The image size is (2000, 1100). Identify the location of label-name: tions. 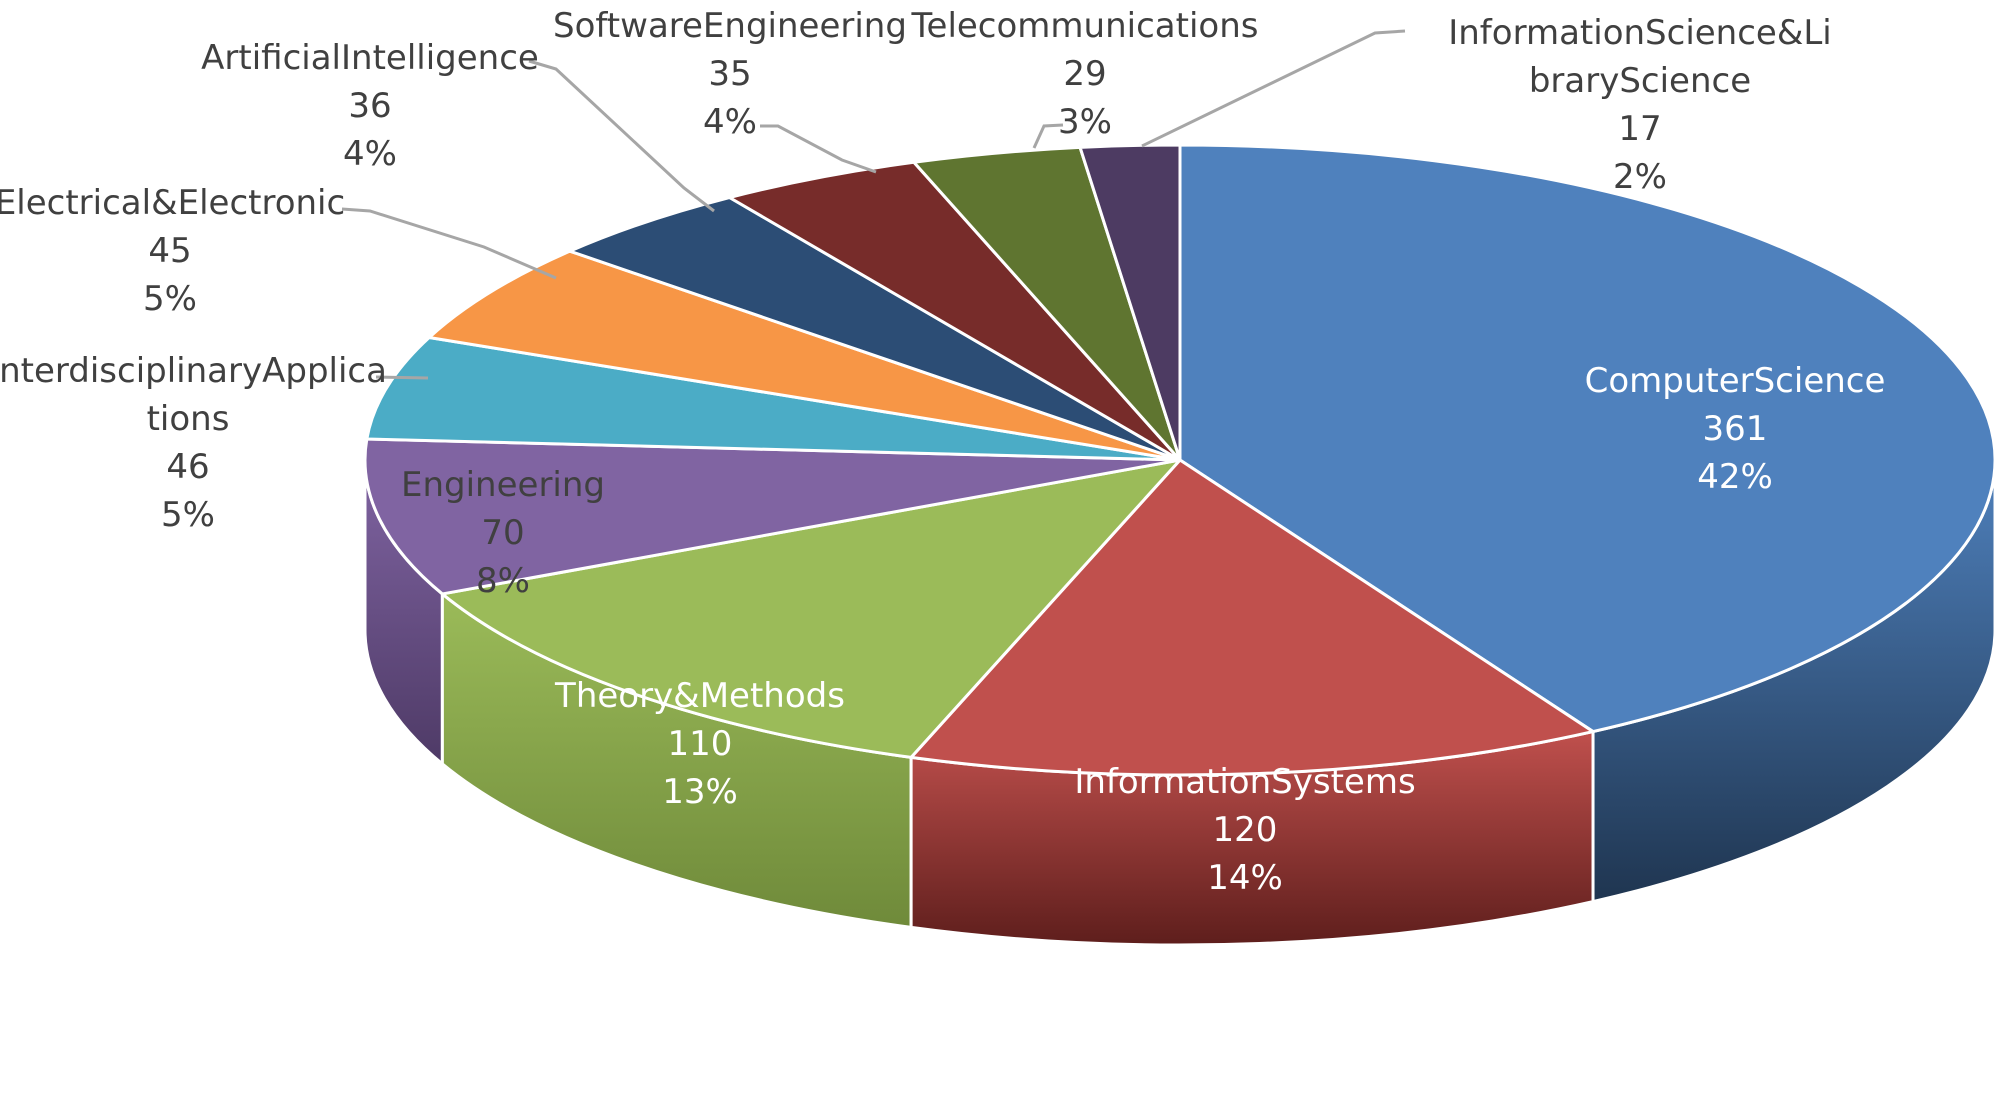
(188, 419).